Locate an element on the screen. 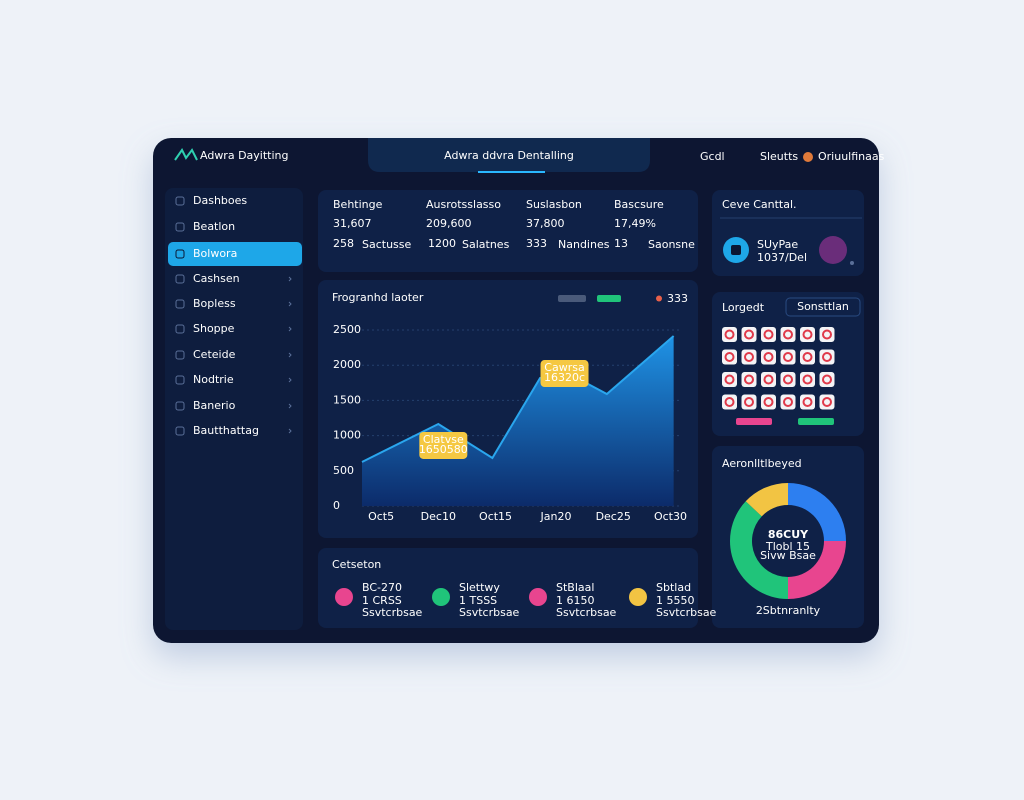 This screenshot has height=800, width=1024. stat-tag: Saonsne is located at coordinates (671, 244).